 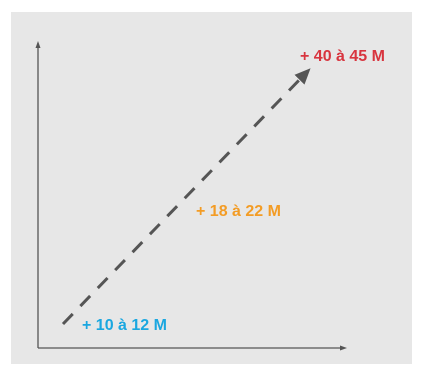 I want to click on label-high: + 40 à 45 M, so click(x=342, y=56).